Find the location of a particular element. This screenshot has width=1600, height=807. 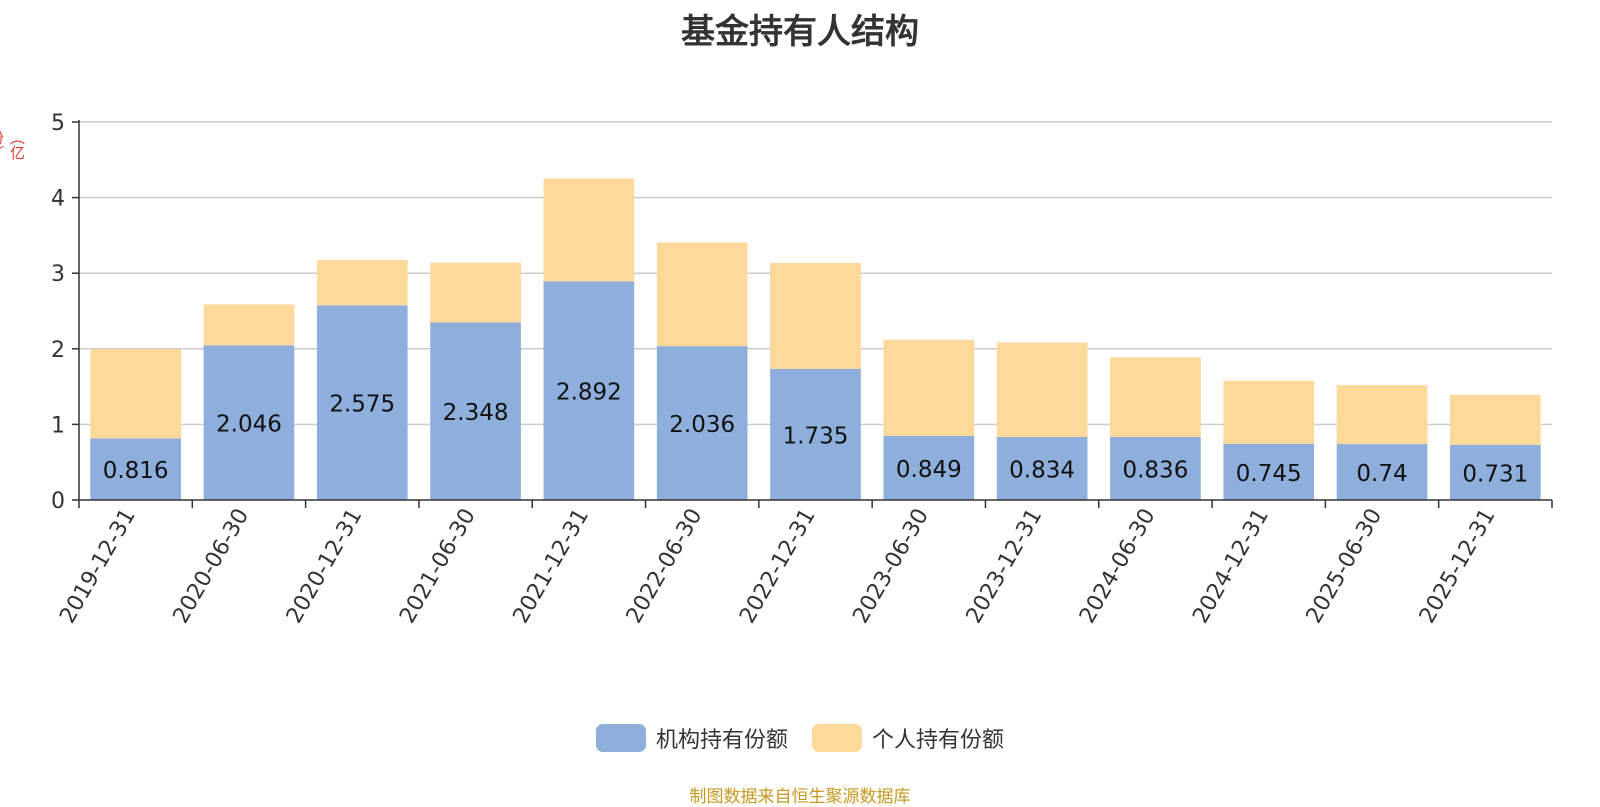

y-tick-label: 4 is located at coordinates (58, 199).